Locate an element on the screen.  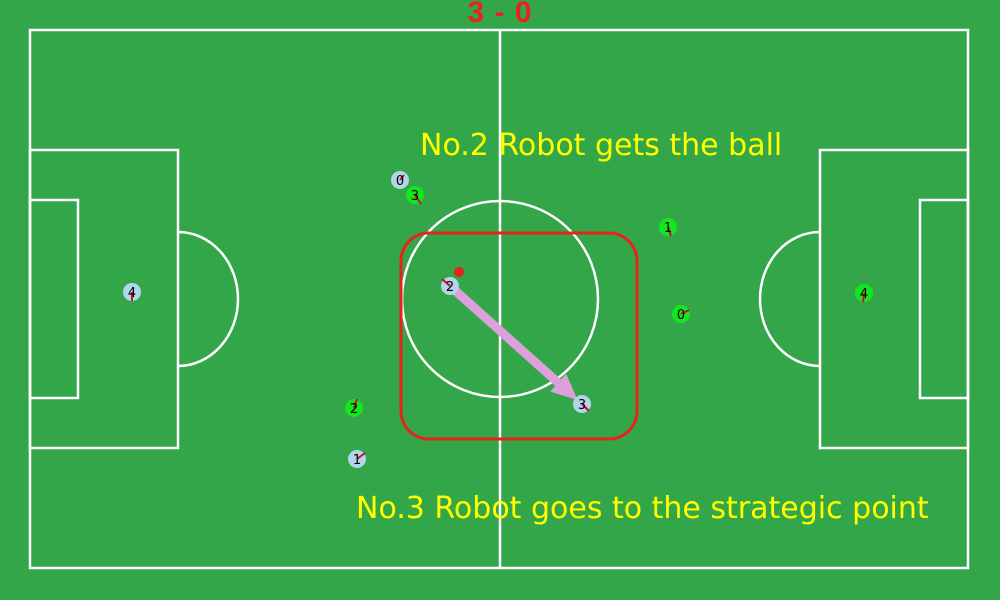
highlight-box is located at coordinates (519, 336).